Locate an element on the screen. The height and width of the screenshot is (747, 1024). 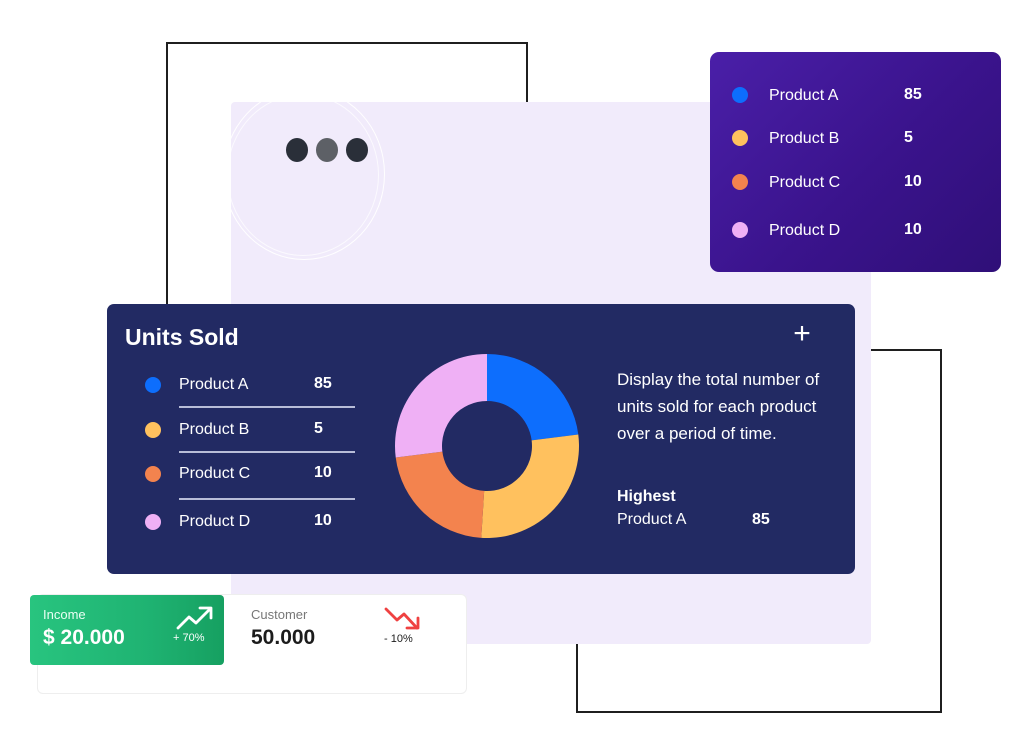
legend-value: 85 is located at coordinates (913, 94).